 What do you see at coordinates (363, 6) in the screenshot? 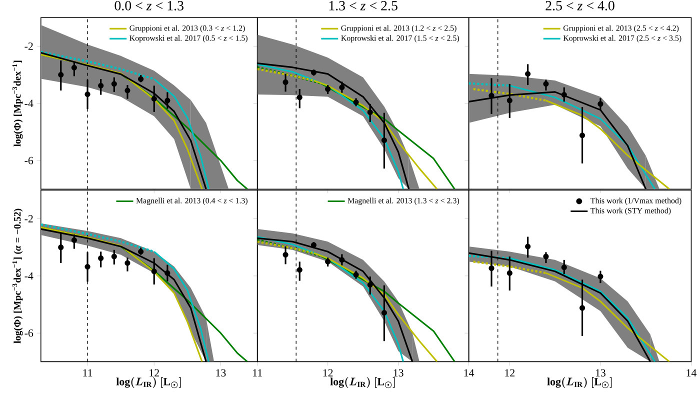
I see `chart-title: 1.3 < z < 2.5` at bounding box center [363, 6].